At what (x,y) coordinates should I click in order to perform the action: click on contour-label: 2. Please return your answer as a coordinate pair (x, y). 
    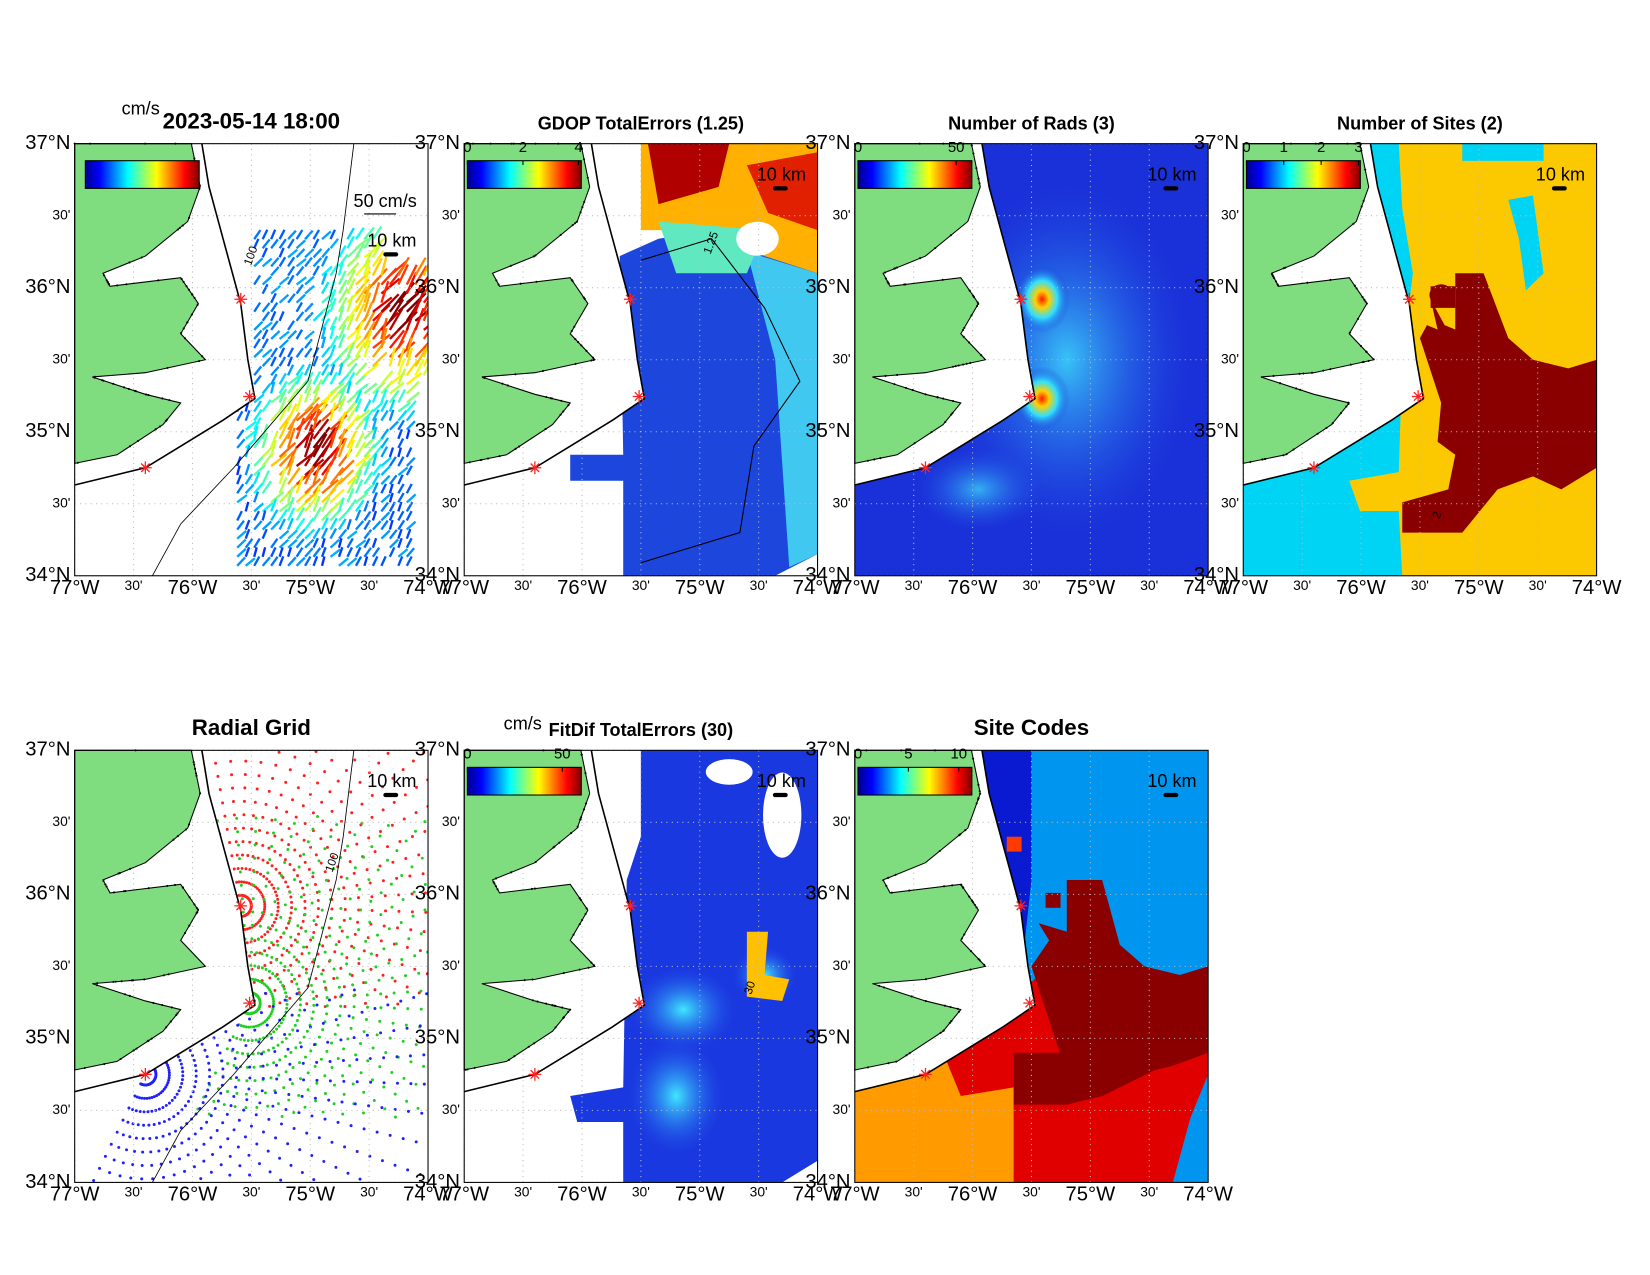
    Looking at the image, I should click on (1437, 515).